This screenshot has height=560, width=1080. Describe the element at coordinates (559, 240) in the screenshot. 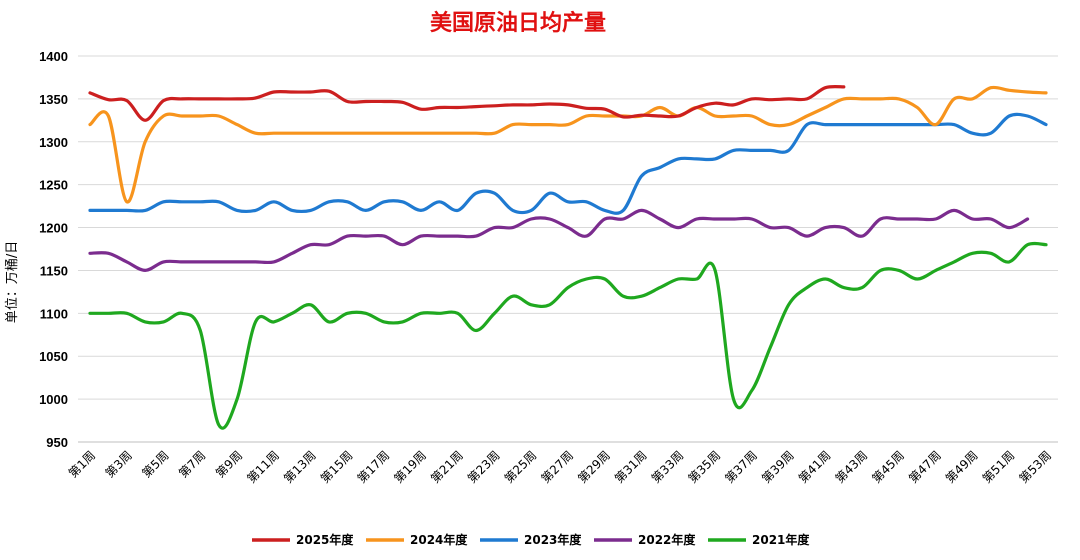

I see `series-line-2022年度` at that location.